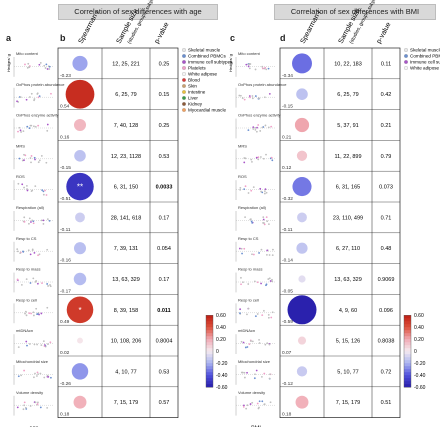 The width and height of the screenshot is (440, 427). I want to click on measure-label: OxPhos protein abundance, so click(40, 84).